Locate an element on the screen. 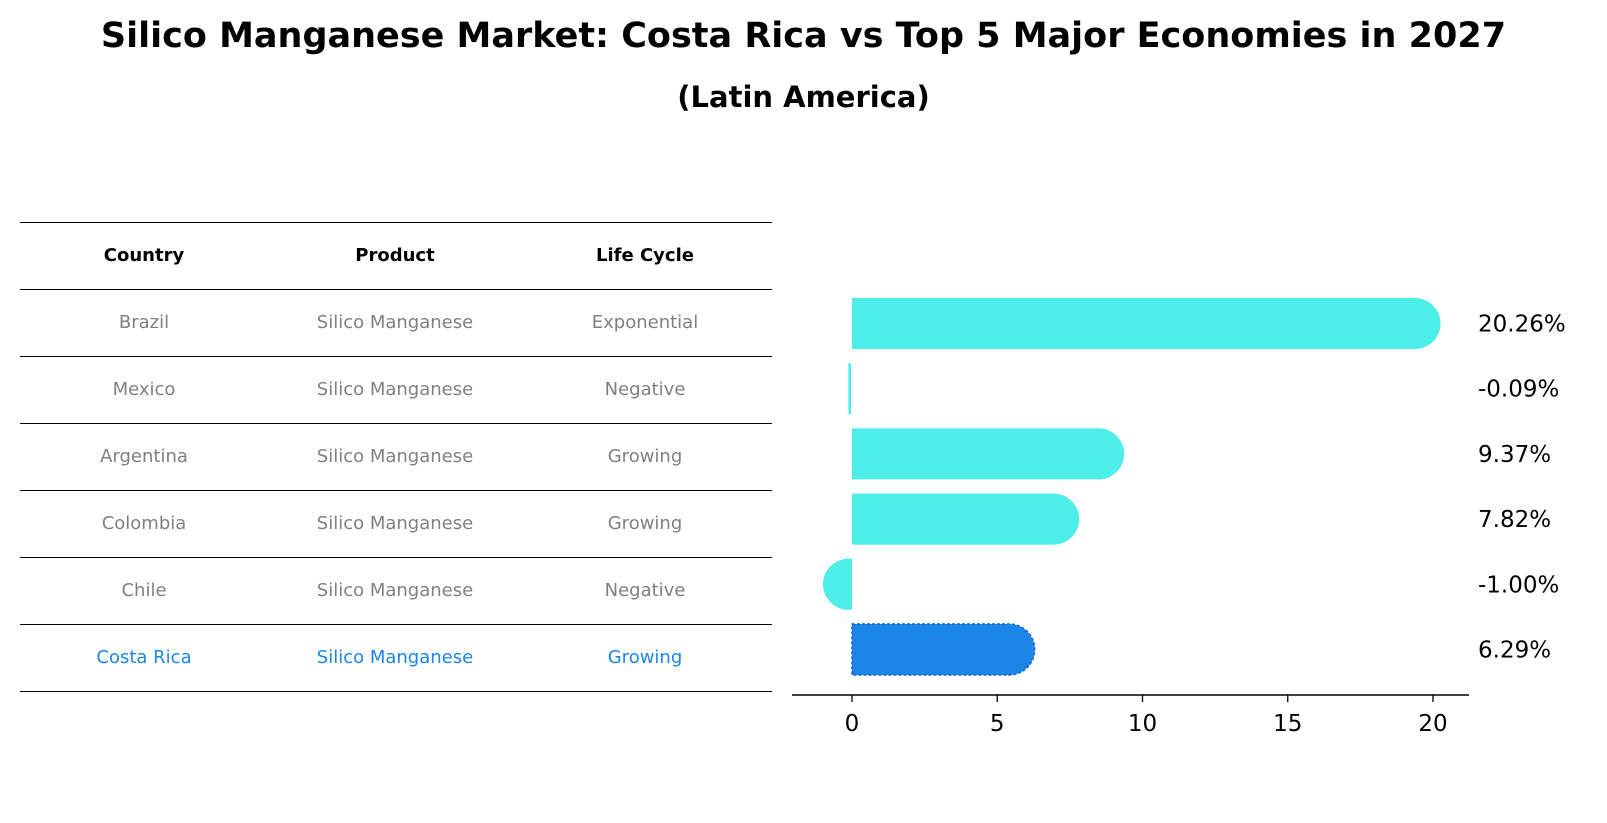 This screenshot has width=1607, height=823. table-row-highlight: Costa Rica Silico Manganese Growing is located at coordinates (396, 658).